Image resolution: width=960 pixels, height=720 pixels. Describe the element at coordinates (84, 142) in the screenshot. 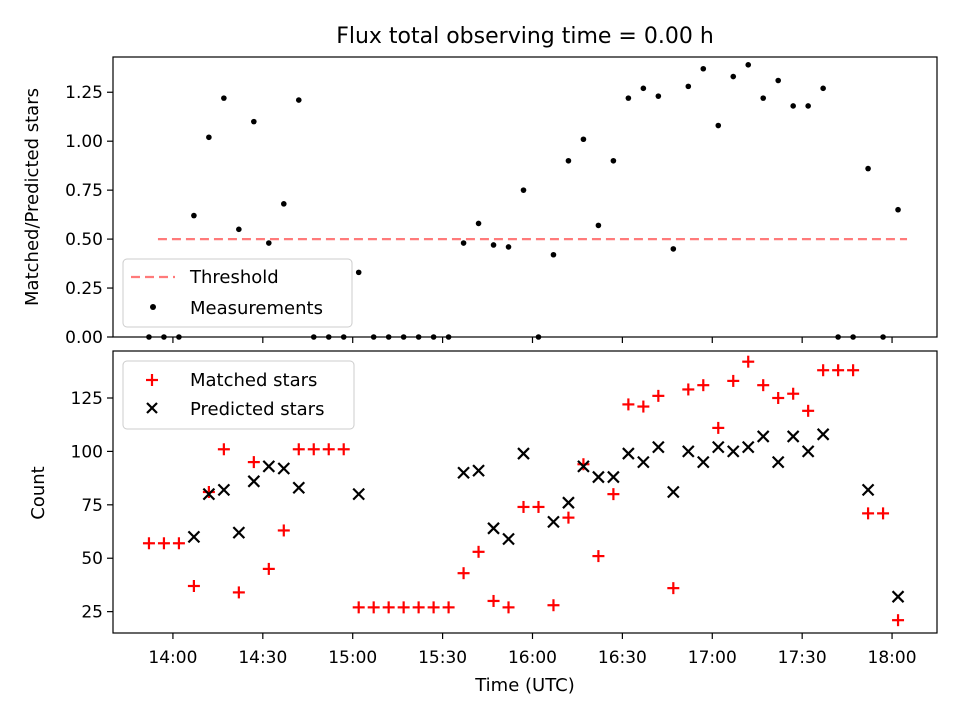

I see `top-y-tick-label: 1.00` at that location.